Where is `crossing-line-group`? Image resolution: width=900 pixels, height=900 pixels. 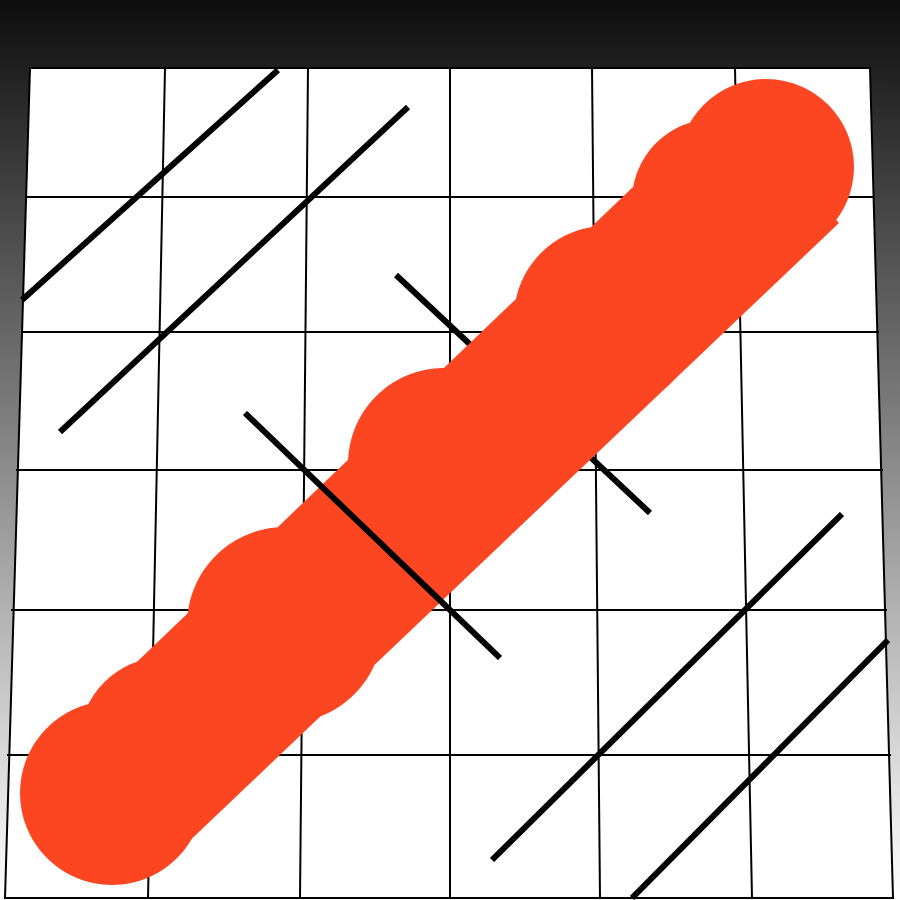
crossing-line-group is located at coordinates (372, 535).